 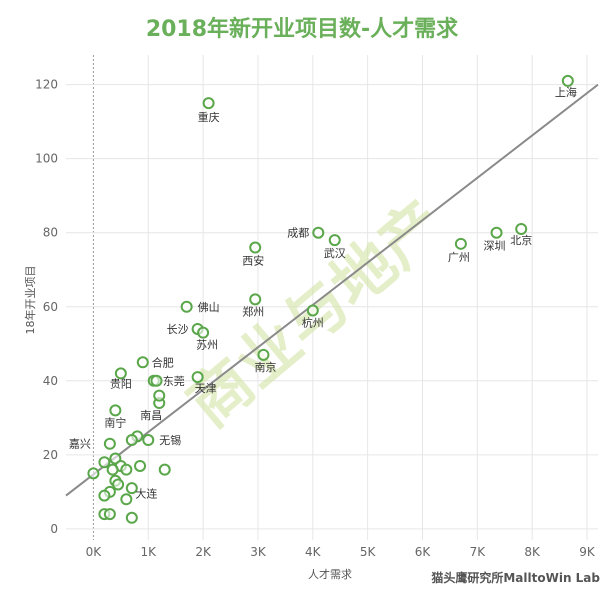 What do you see at coordinates (302, 29) in the screenshot?
I see `chart-title: 2018年新开业项目数-人才需求` at bounding box center [302, 29].